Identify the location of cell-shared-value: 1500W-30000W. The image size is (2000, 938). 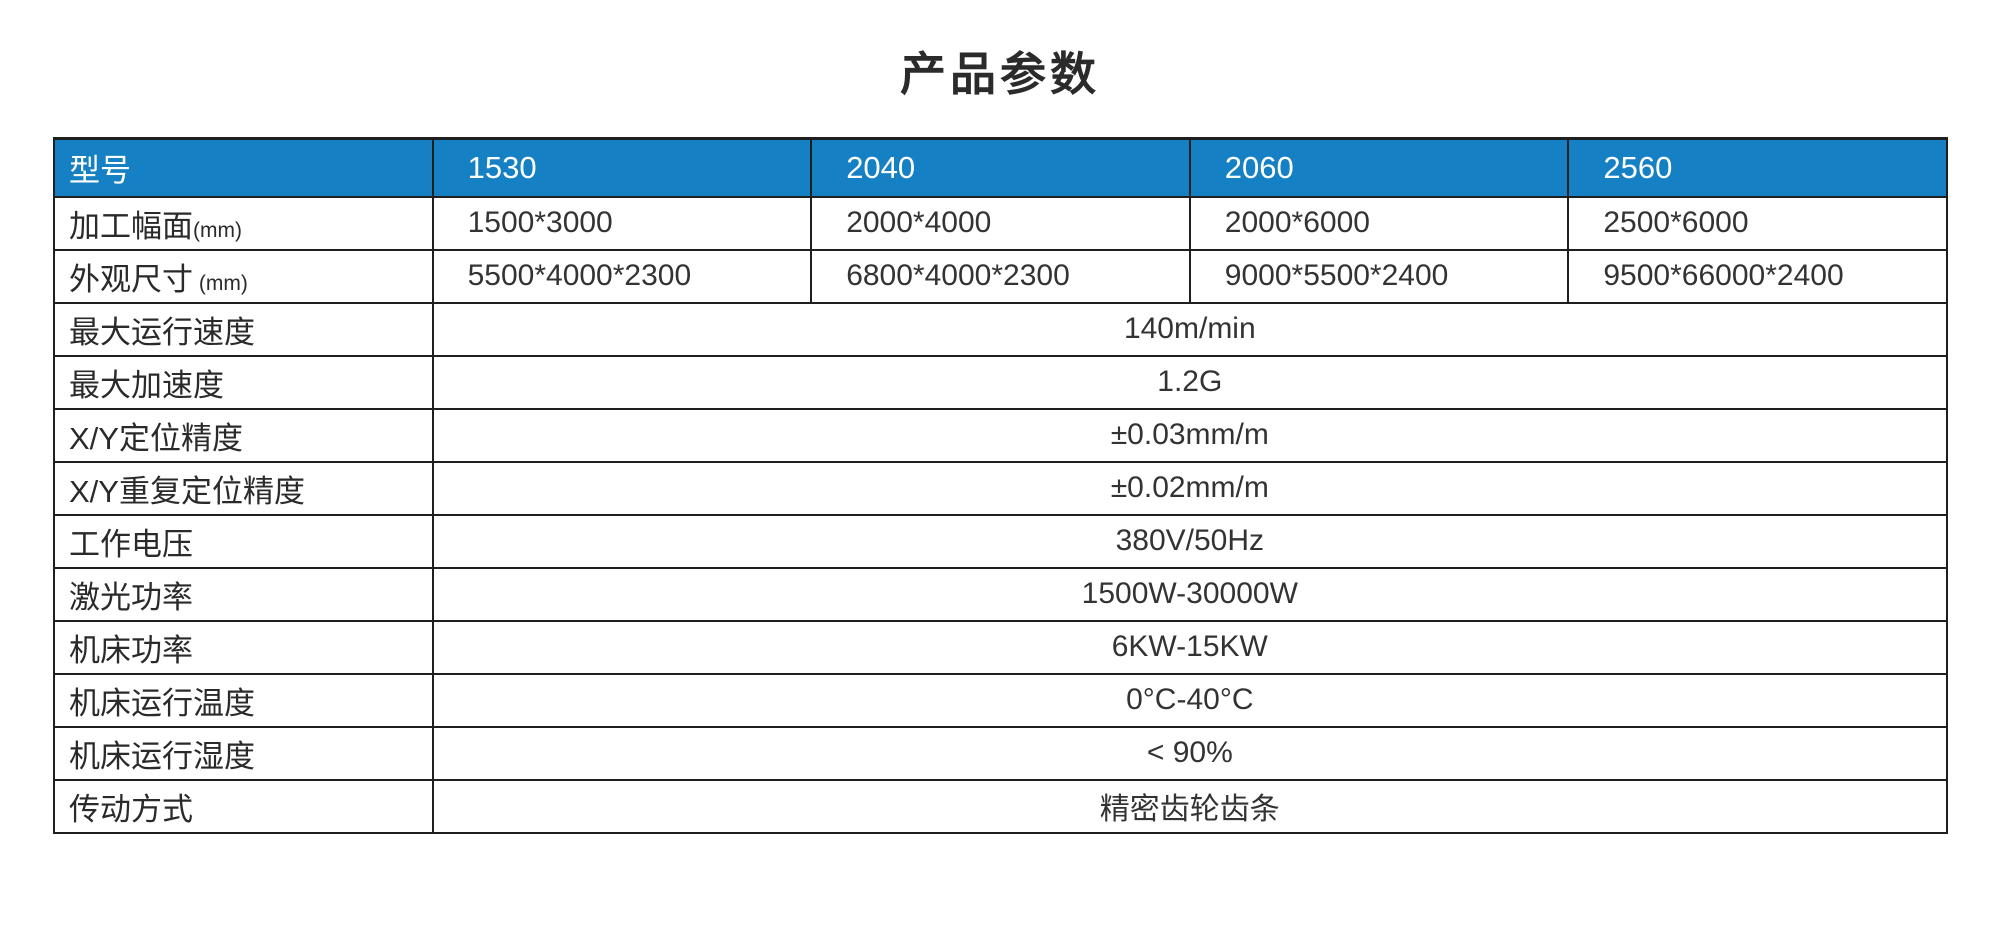
(1190, 594).